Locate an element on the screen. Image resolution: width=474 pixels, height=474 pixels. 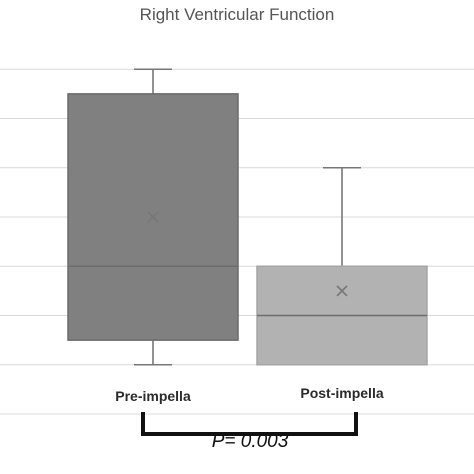
category-label-pre-impella: Pre-impella is located at coordinates (153, 396).